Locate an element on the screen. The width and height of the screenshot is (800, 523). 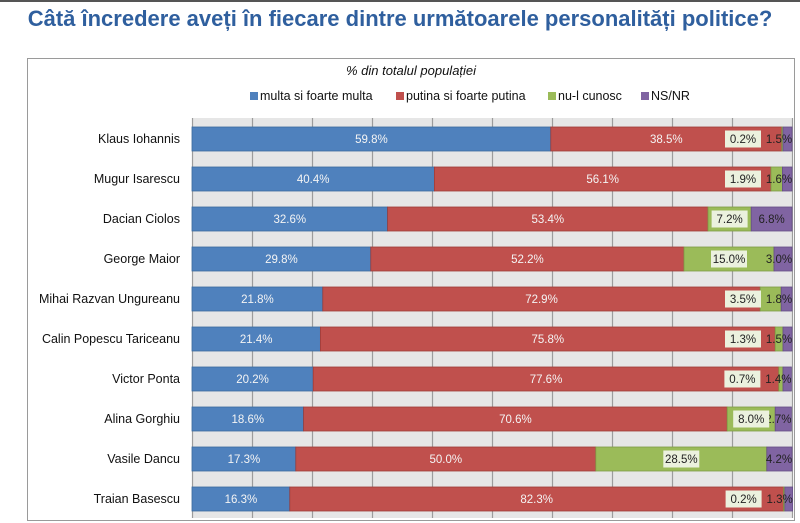
category-label: Dacian Ciolos is located at coordinates (141, 219).